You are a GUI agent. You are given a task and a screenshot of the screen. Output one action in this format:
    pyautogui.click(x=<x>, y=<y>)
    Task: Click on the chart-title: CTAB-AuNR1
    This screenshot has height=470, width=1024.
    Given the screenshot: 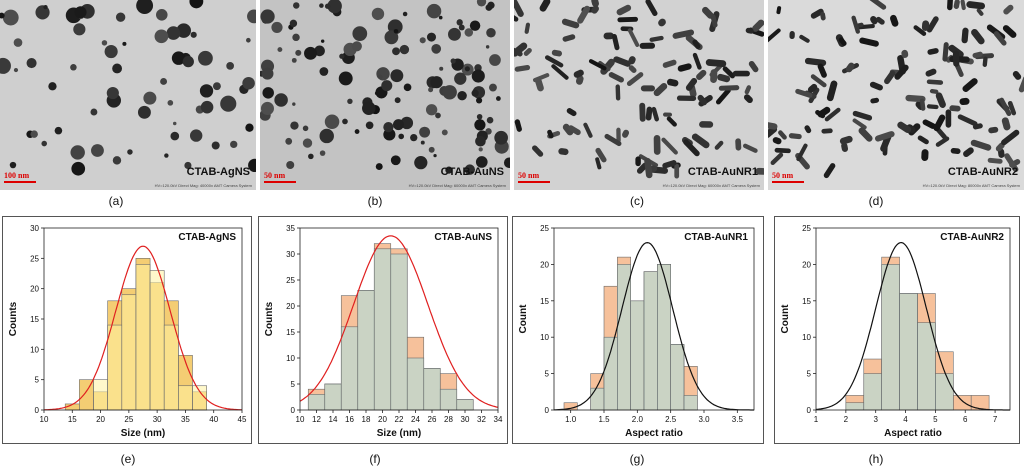 What is the action you would take?
    pyautogui.click(x=716, y=237)
    